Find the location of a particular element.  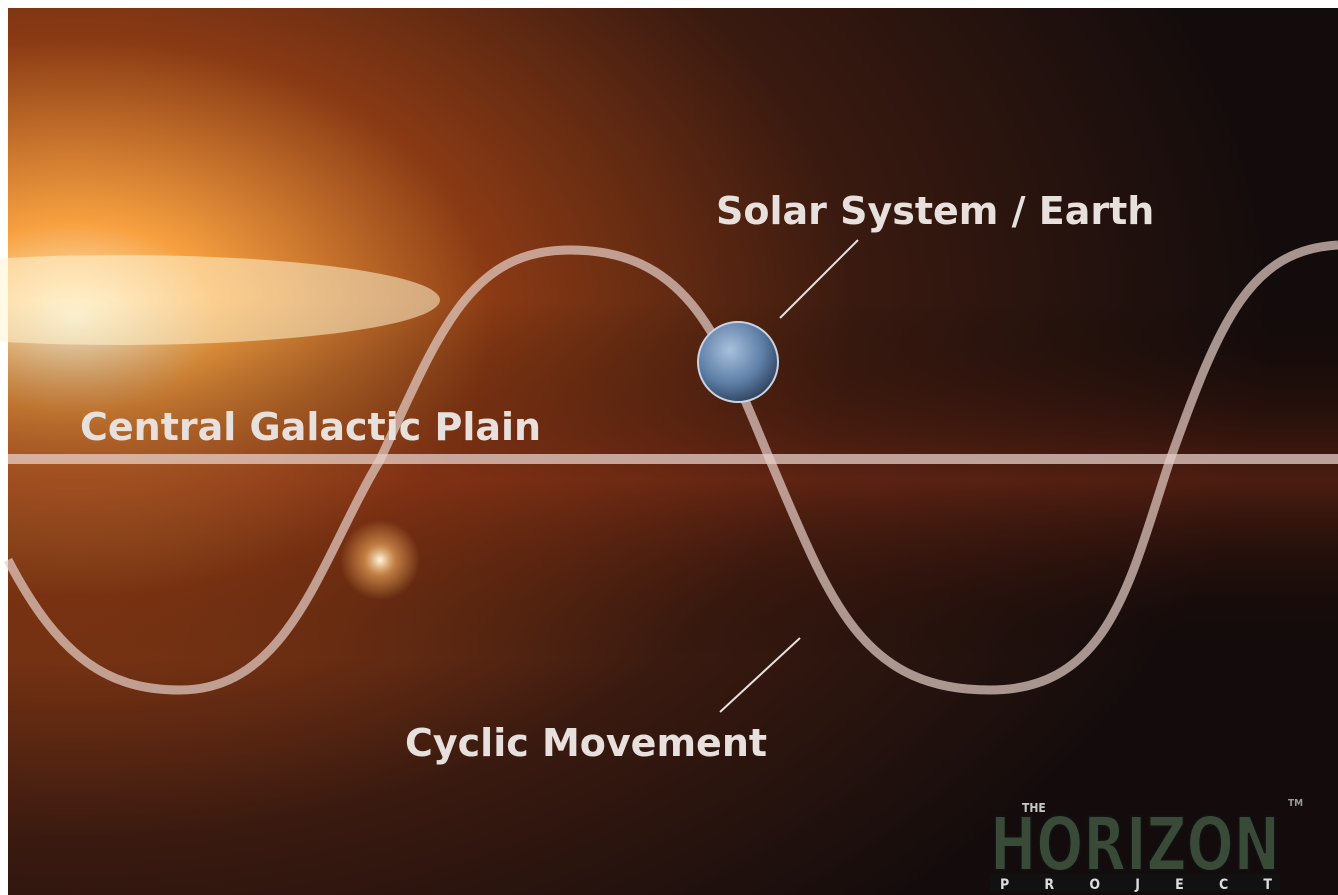

logo-the: THE is located at coordinates (1034, 808).